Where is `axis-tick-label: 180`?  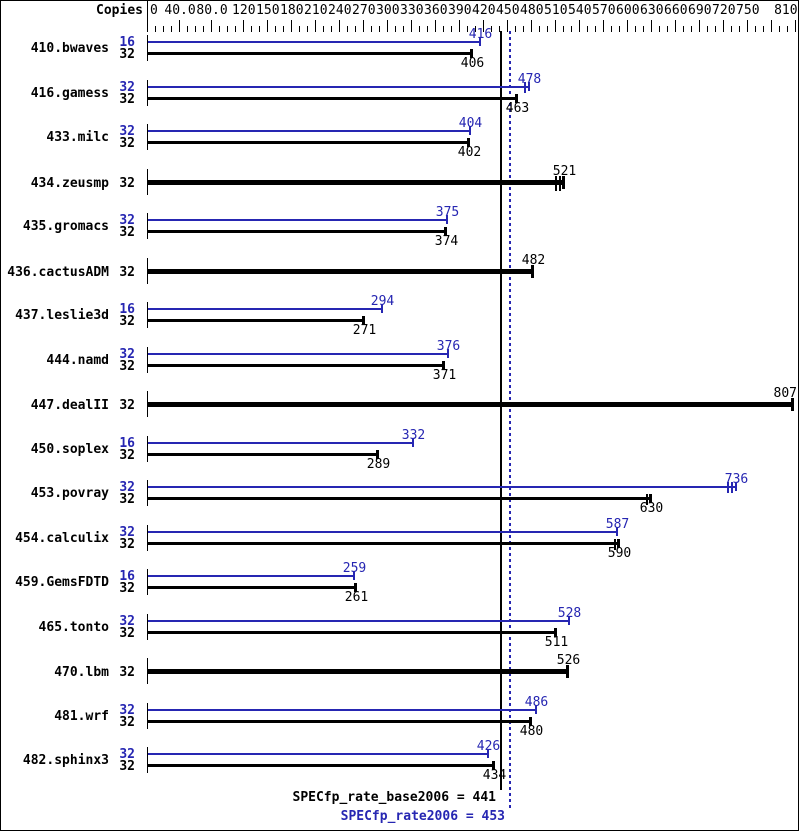 axis-tick-label: 180 is located at coordinates (292, 10).